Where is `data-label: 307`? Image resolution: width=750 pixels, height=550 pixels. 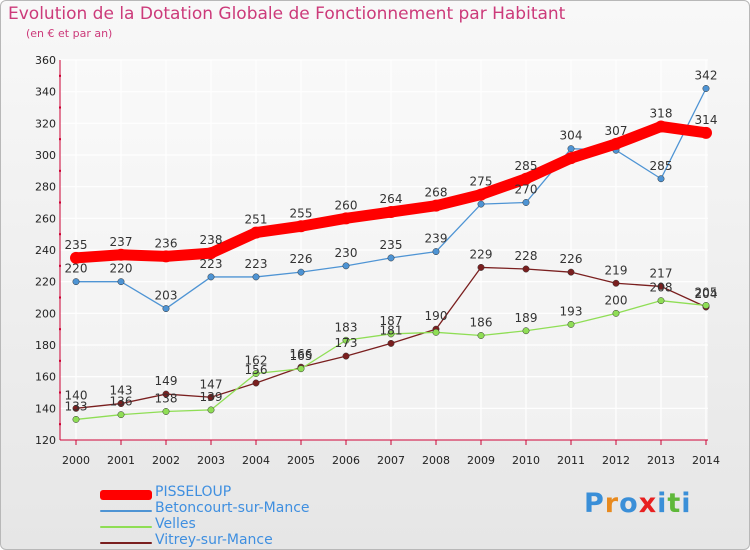
data-label: 307 is located at coordinates (616, 131).